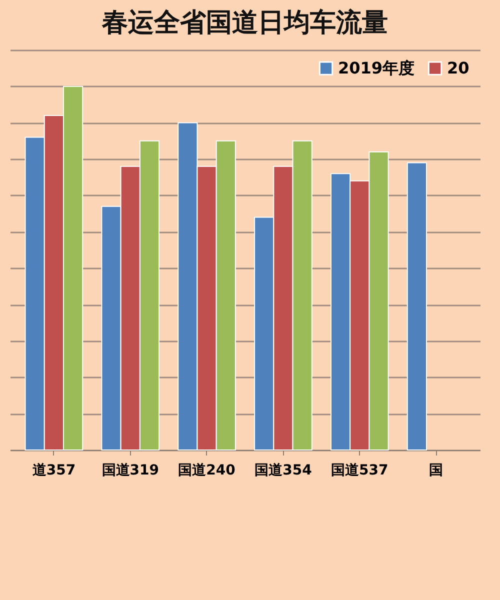  What do you see at coordinates (283, 470) in the screenshot?
I see `x-tick-label: 国道354` at bounding box center [283, 470].